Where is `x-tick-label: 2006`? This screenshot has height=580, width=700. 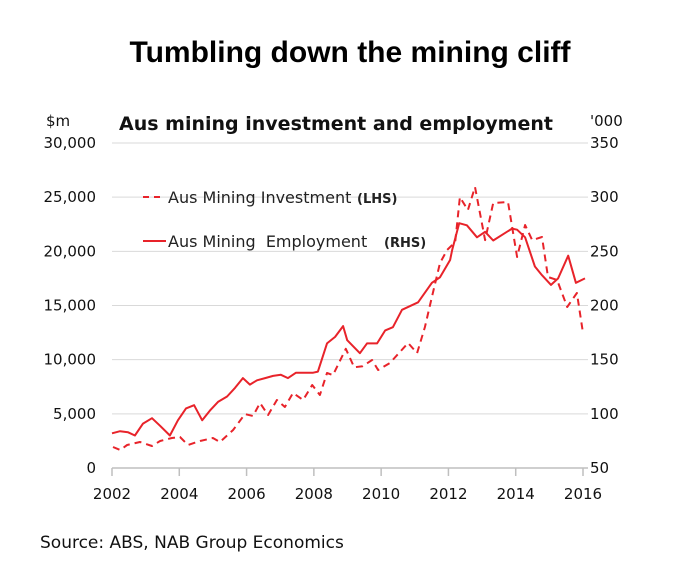
x-tick-label: 2006 is located at coordinates (246, 494).